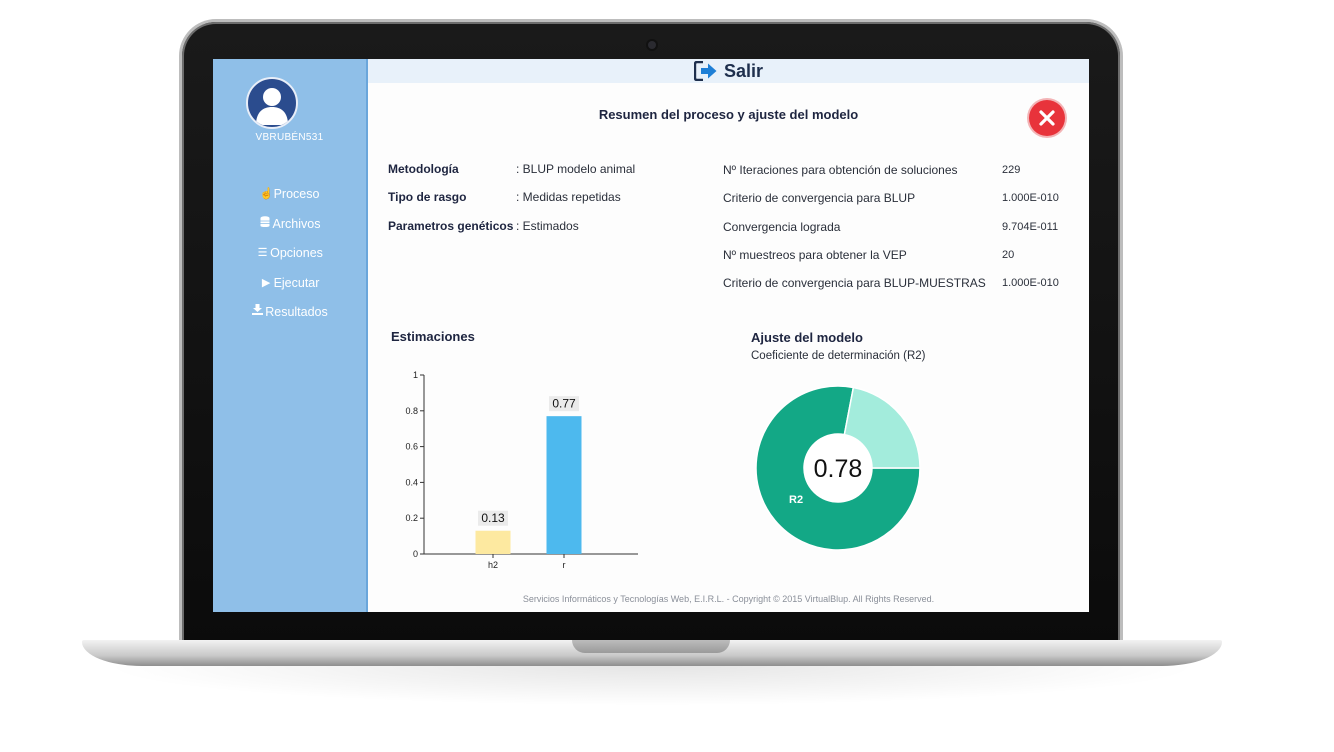  Describe the element at coordinates (415, 554) in the screenshot. I see `y-tick-label: 0` at that location.